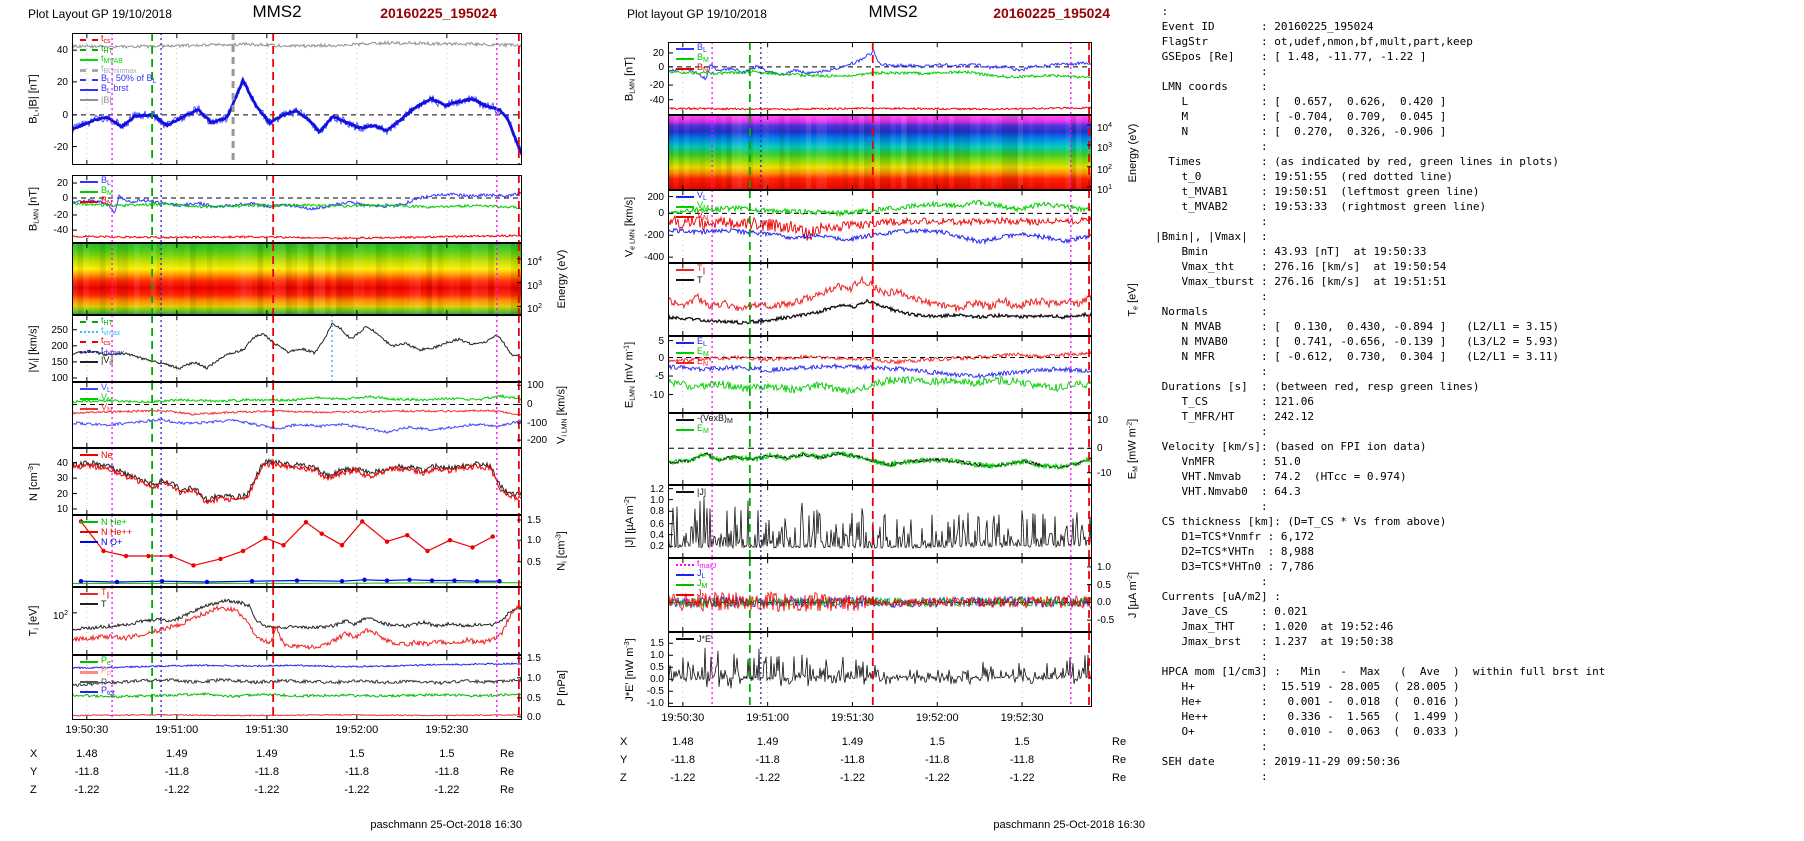 The width and height of the screenshot is (1804, 841). I want to click on legend: T∥ T, so click(691, 274).